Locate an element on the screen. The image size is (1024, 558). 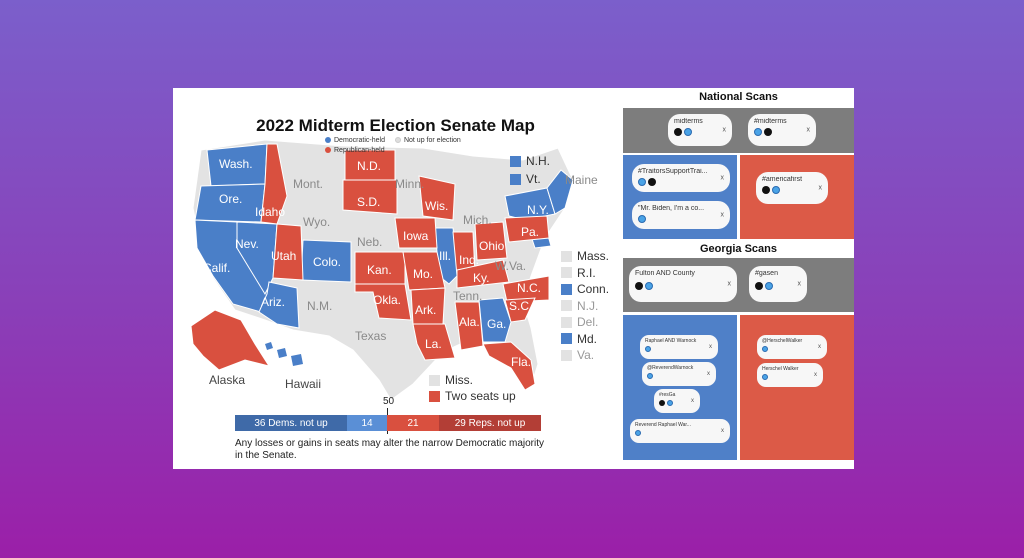
state-fla is located at coordinates (509, 366).